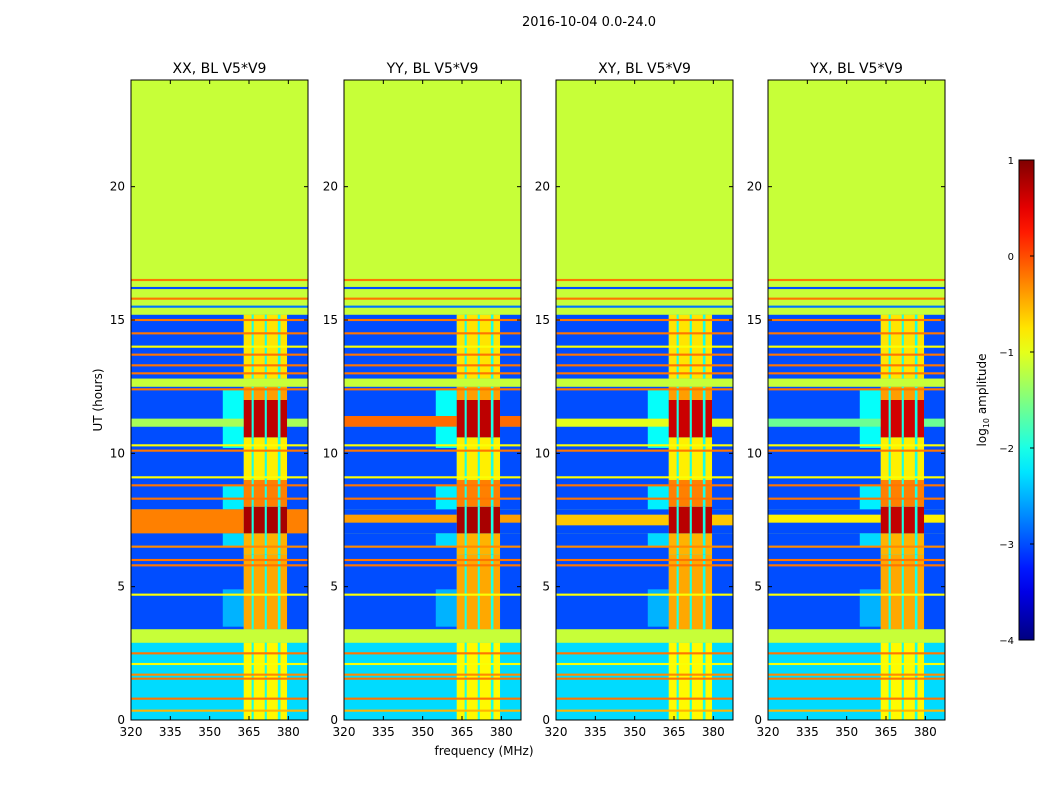 The height and width of the screenshot is (804, 1050). What do you see at coordinates (98, 399) in the screenshot?
I see `y-axis-label: UT (hours)` at bounding box center [98, 399].